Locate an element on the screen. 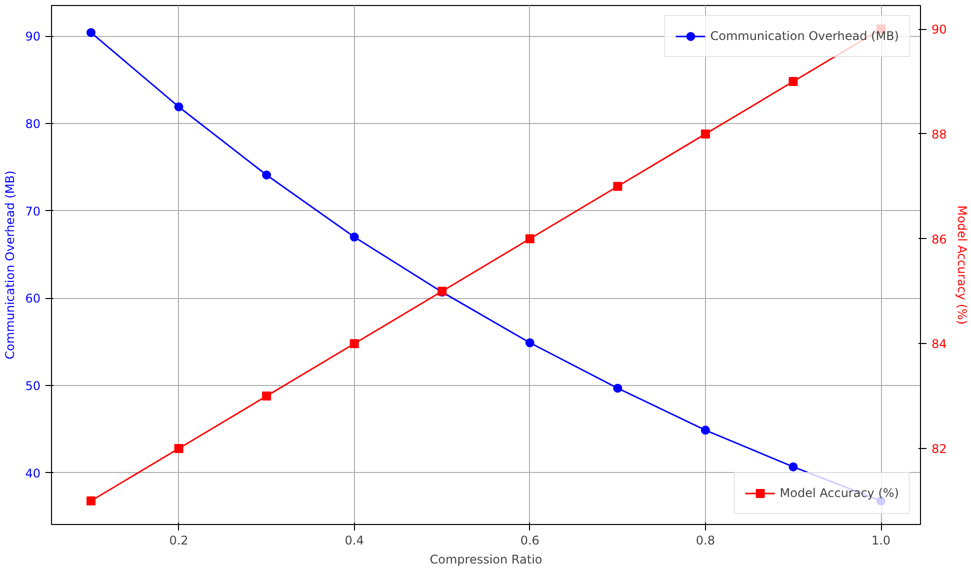 The height and width of the screenshot is (569, 971). y-tick-label: 70 is located at coordinates (33, 211).